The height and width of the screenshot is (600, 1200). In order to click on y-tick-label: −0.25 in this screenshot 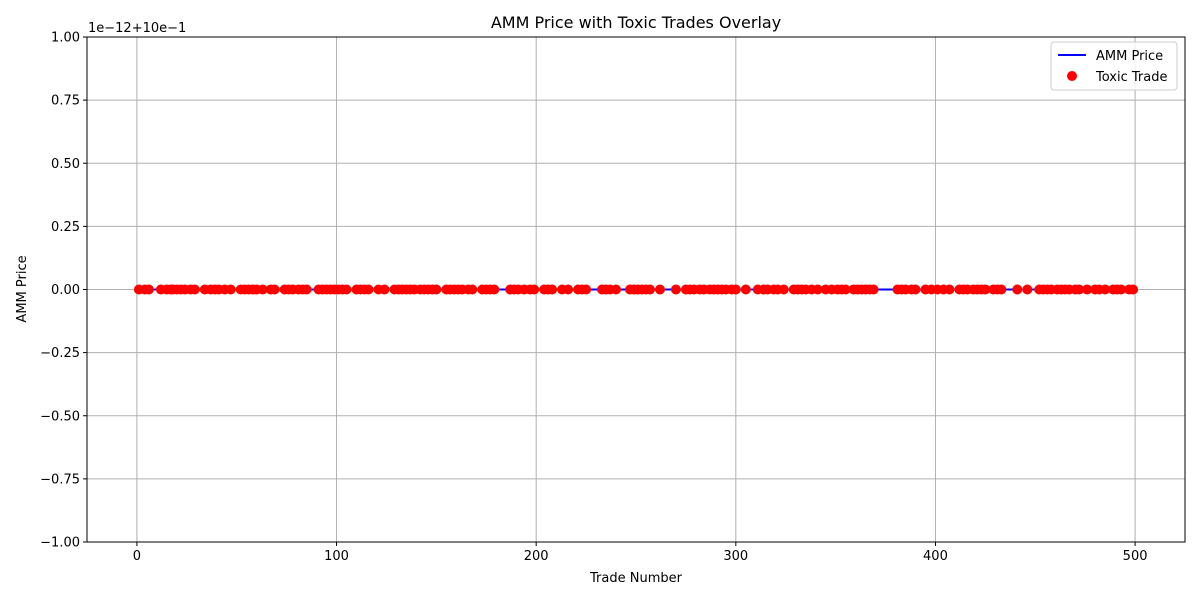, I will do `click(60, 353)`.